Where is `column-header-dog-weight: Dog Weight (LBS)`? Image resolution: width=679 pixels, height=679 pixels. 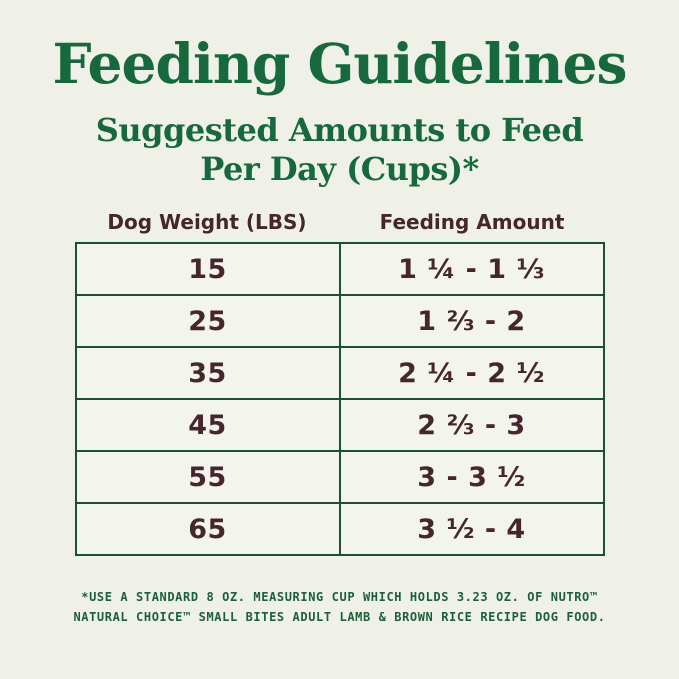
column-header-dog-weight: Dog Weight (LBS) is located at coordinates (207, 222).